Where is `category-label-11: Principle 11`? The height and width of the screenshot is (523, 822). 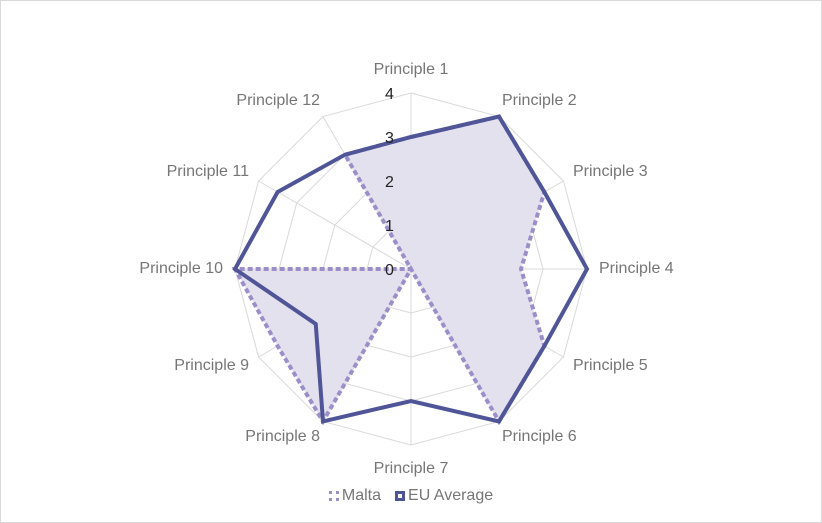 category-label-11: Principle 11 is located at coordinates (208, 171).